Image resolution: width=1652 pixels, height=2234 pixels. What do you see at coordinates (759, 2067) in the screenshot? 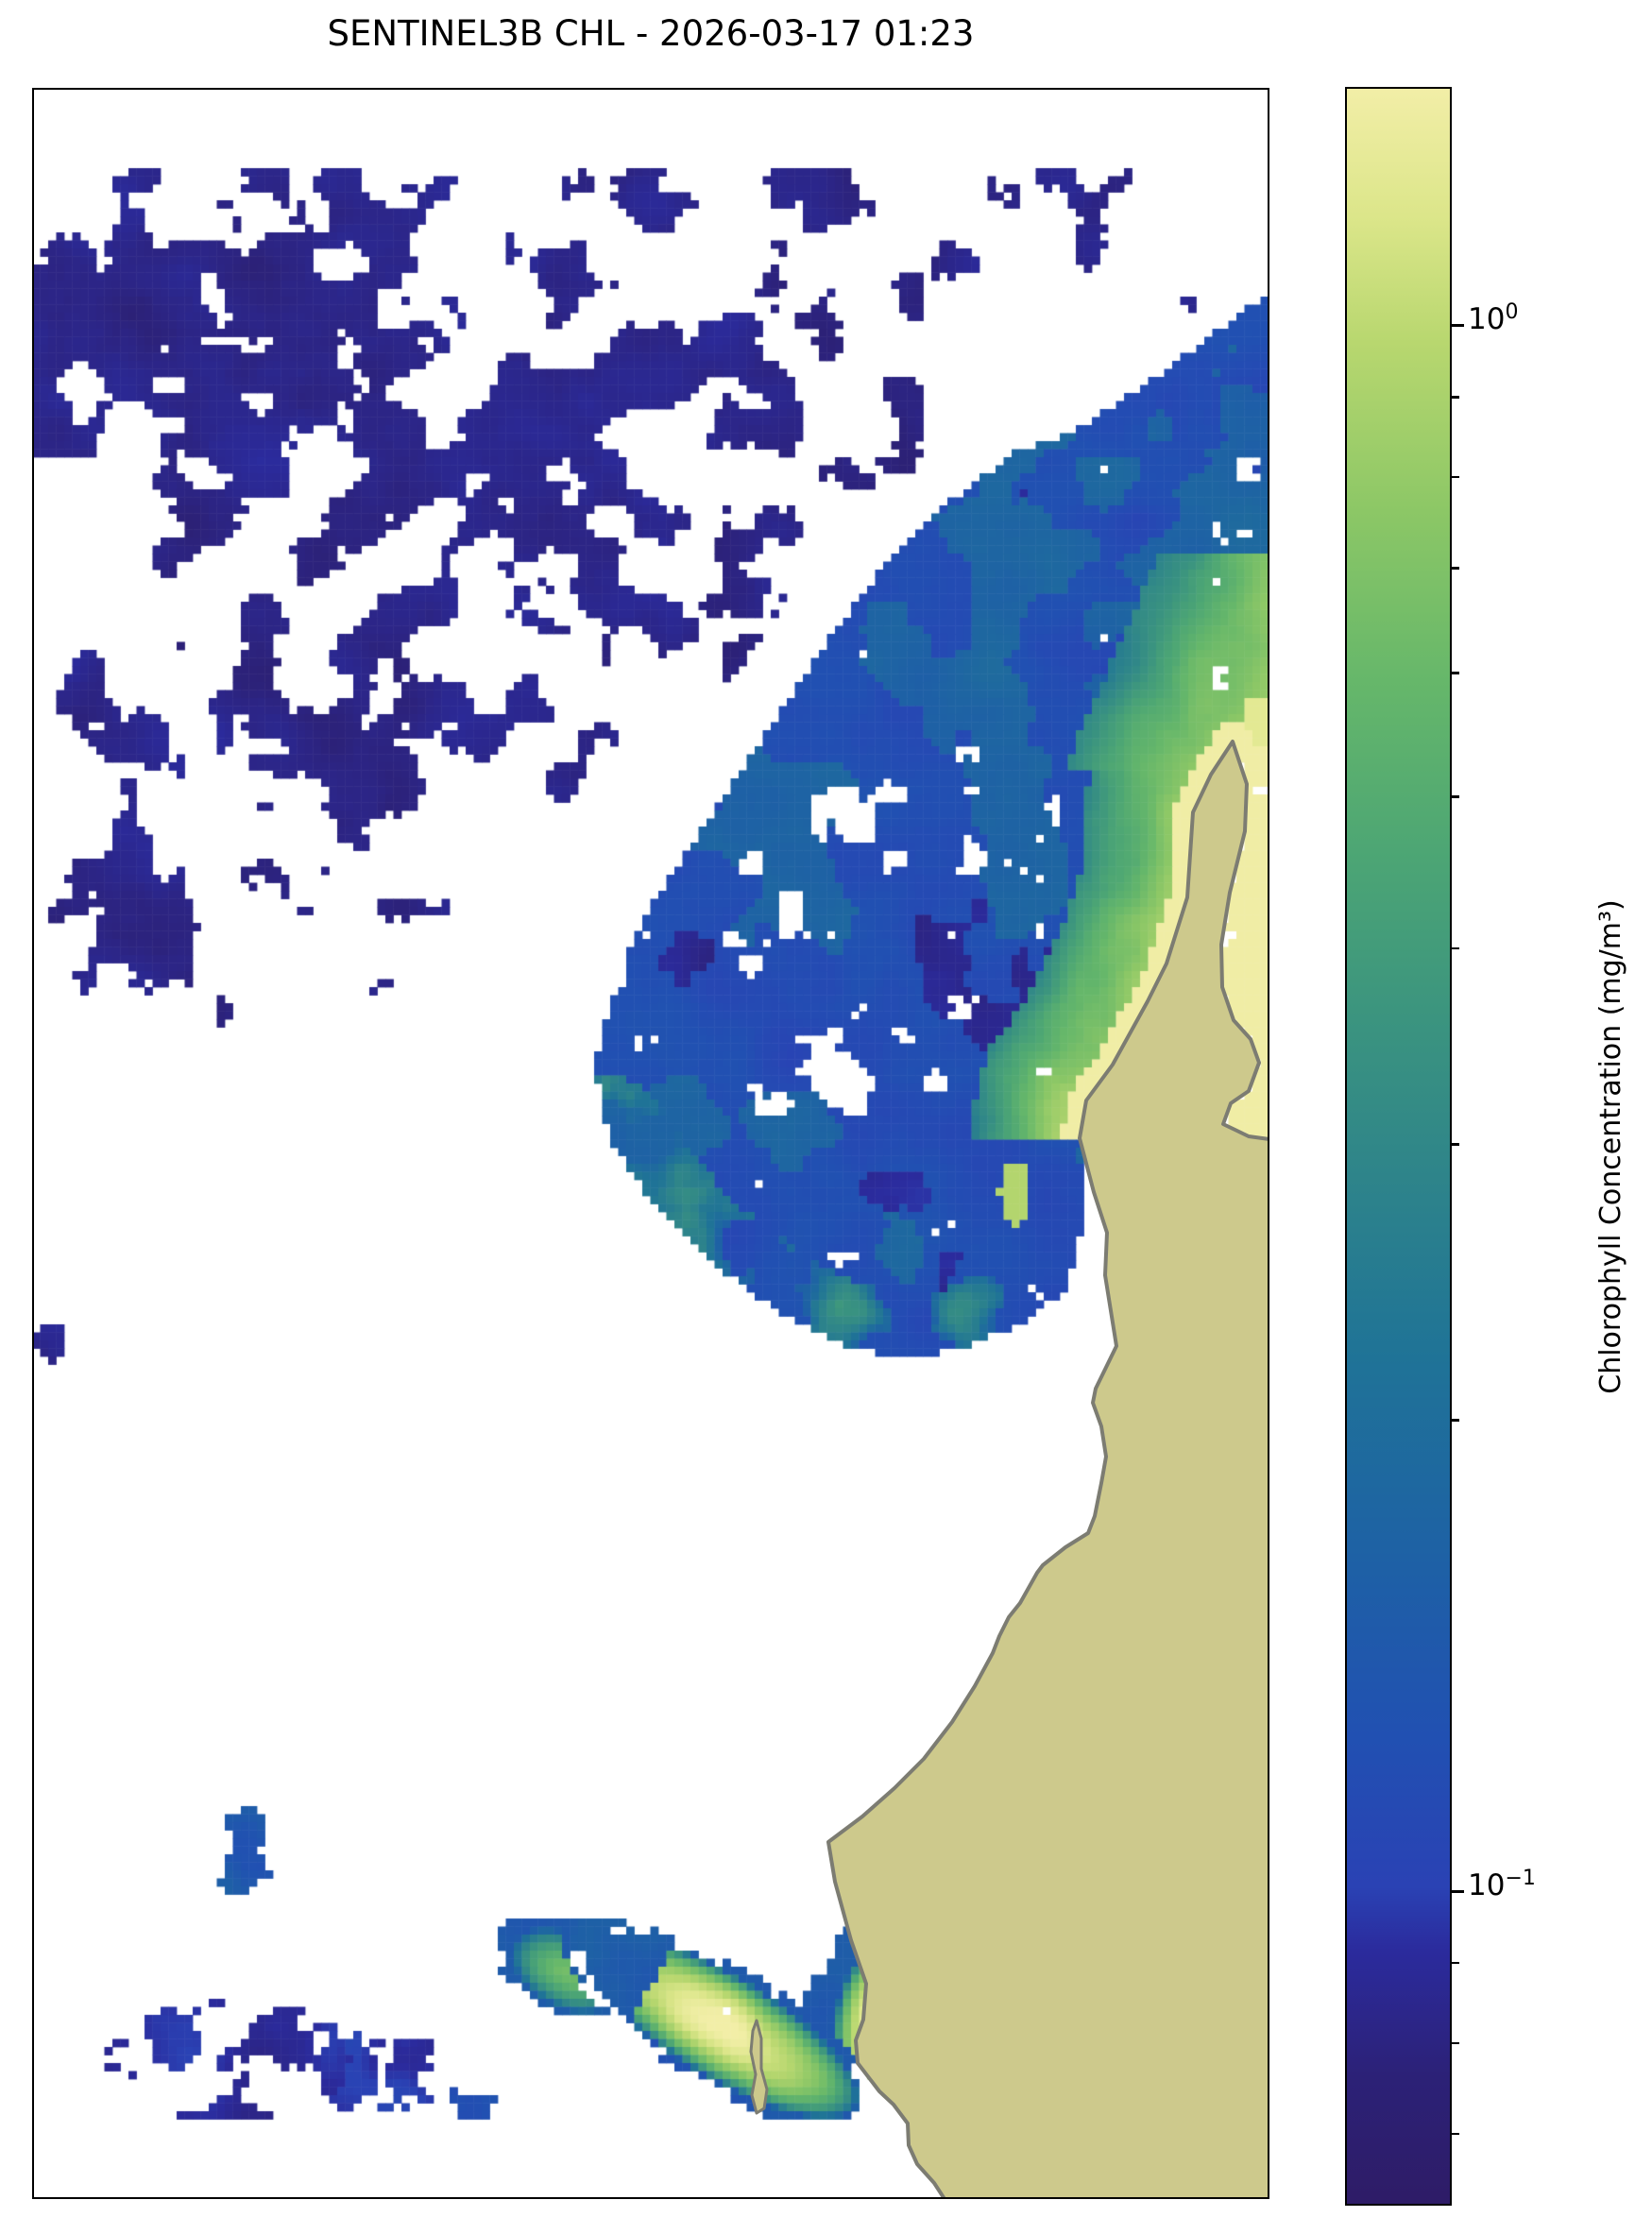
I see `islet` at bounding box center [759, 2067].